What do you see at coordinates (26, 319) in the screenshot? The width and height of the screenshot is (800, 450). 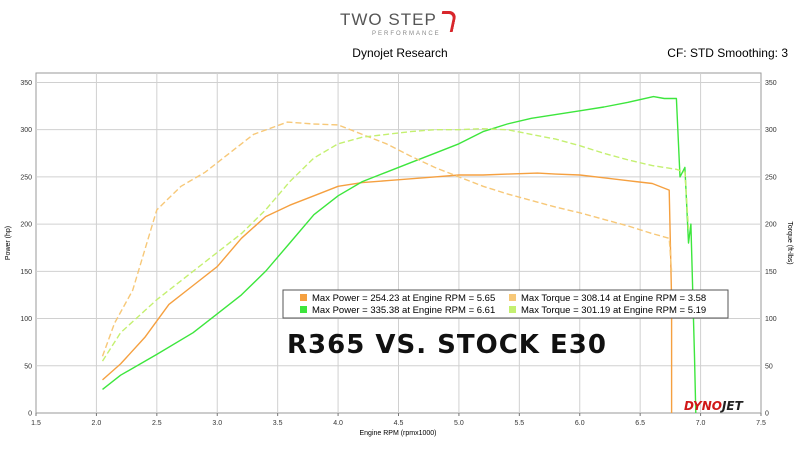 I see `y-tick-label-left: 100` at bounding box center [26, 319].